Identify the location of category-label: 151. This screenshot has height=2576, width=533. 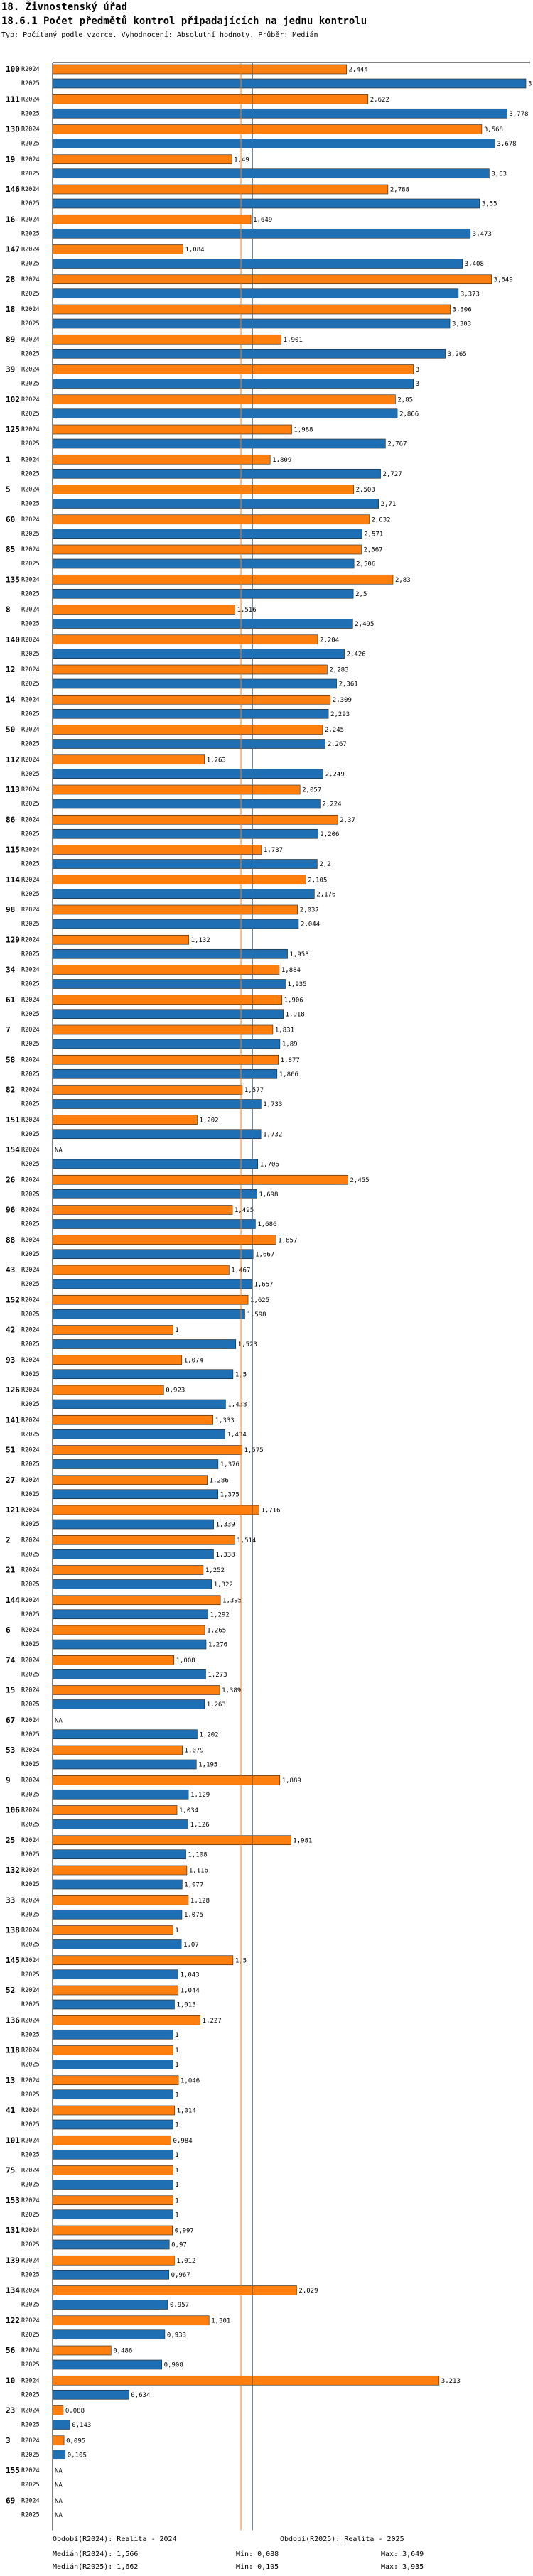
(13, 1120).